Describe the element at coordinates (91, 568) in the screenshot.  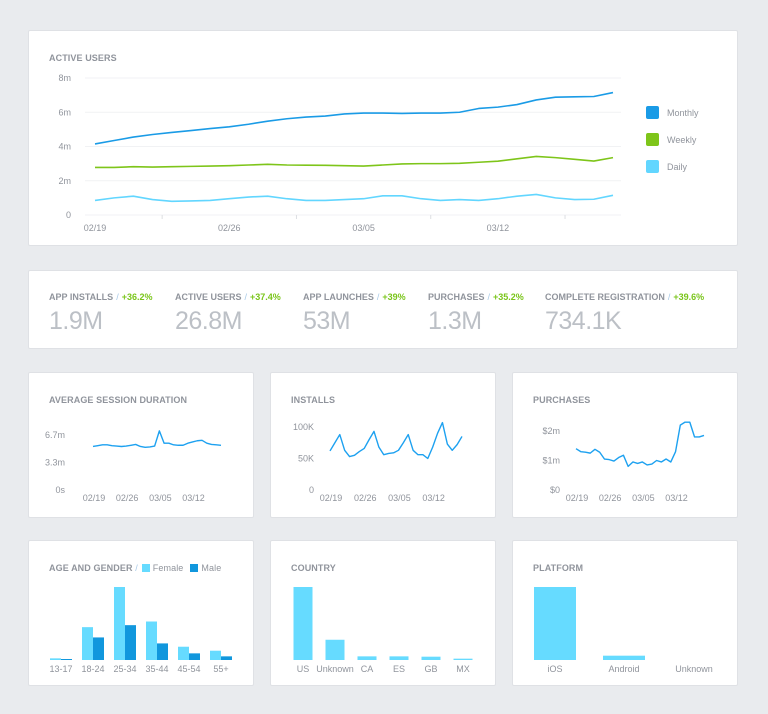
I see `title-text: AGE AND GENDER` at that location.